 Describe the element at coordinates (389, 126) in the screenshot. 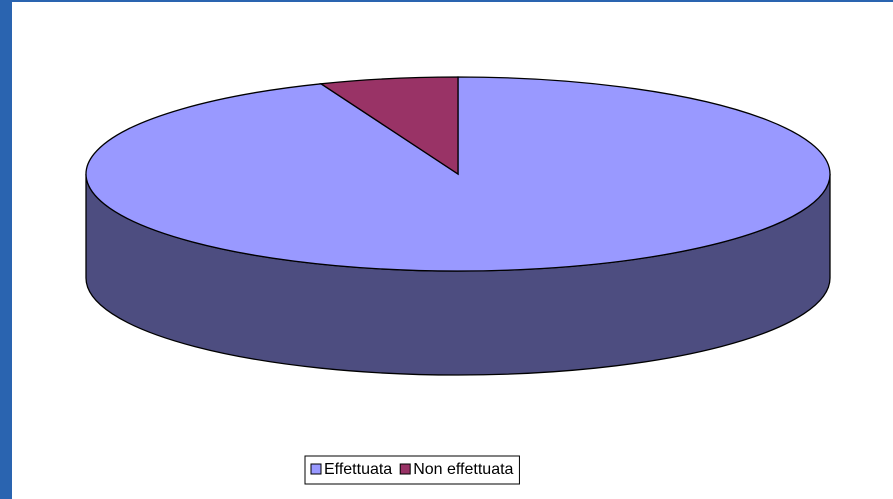

I see `pie-slice` at that location.